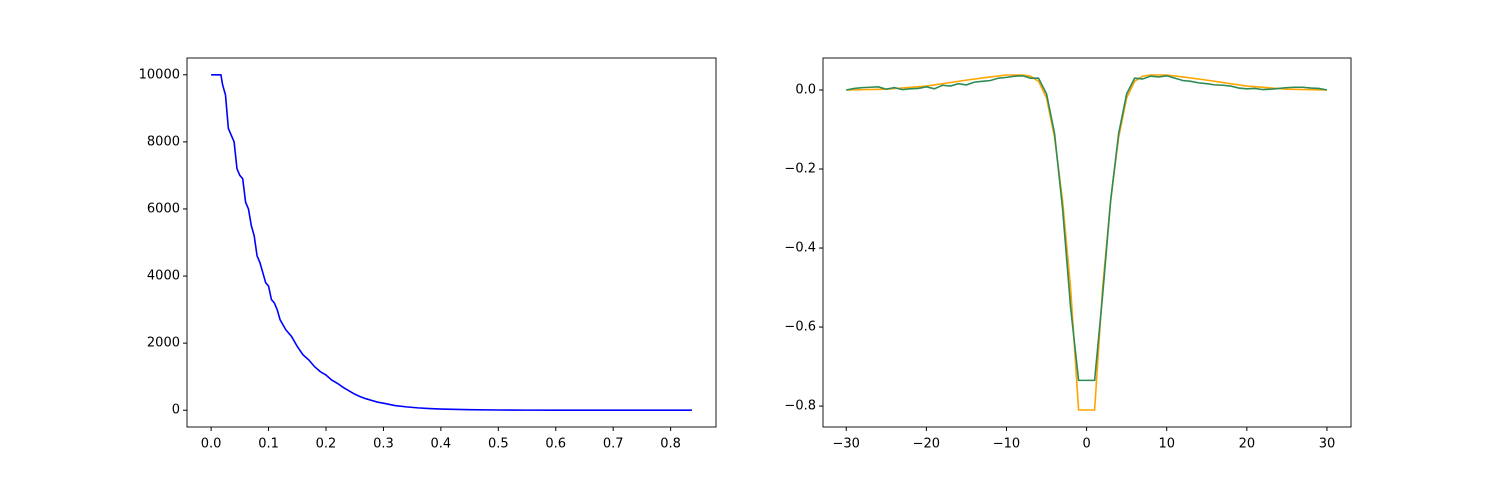 The height and width of the screenshot is (480, 1500). Describe the element at coordinates (498, 444) in the screenshot. I see `x-tick-label: 0.5` at that location.